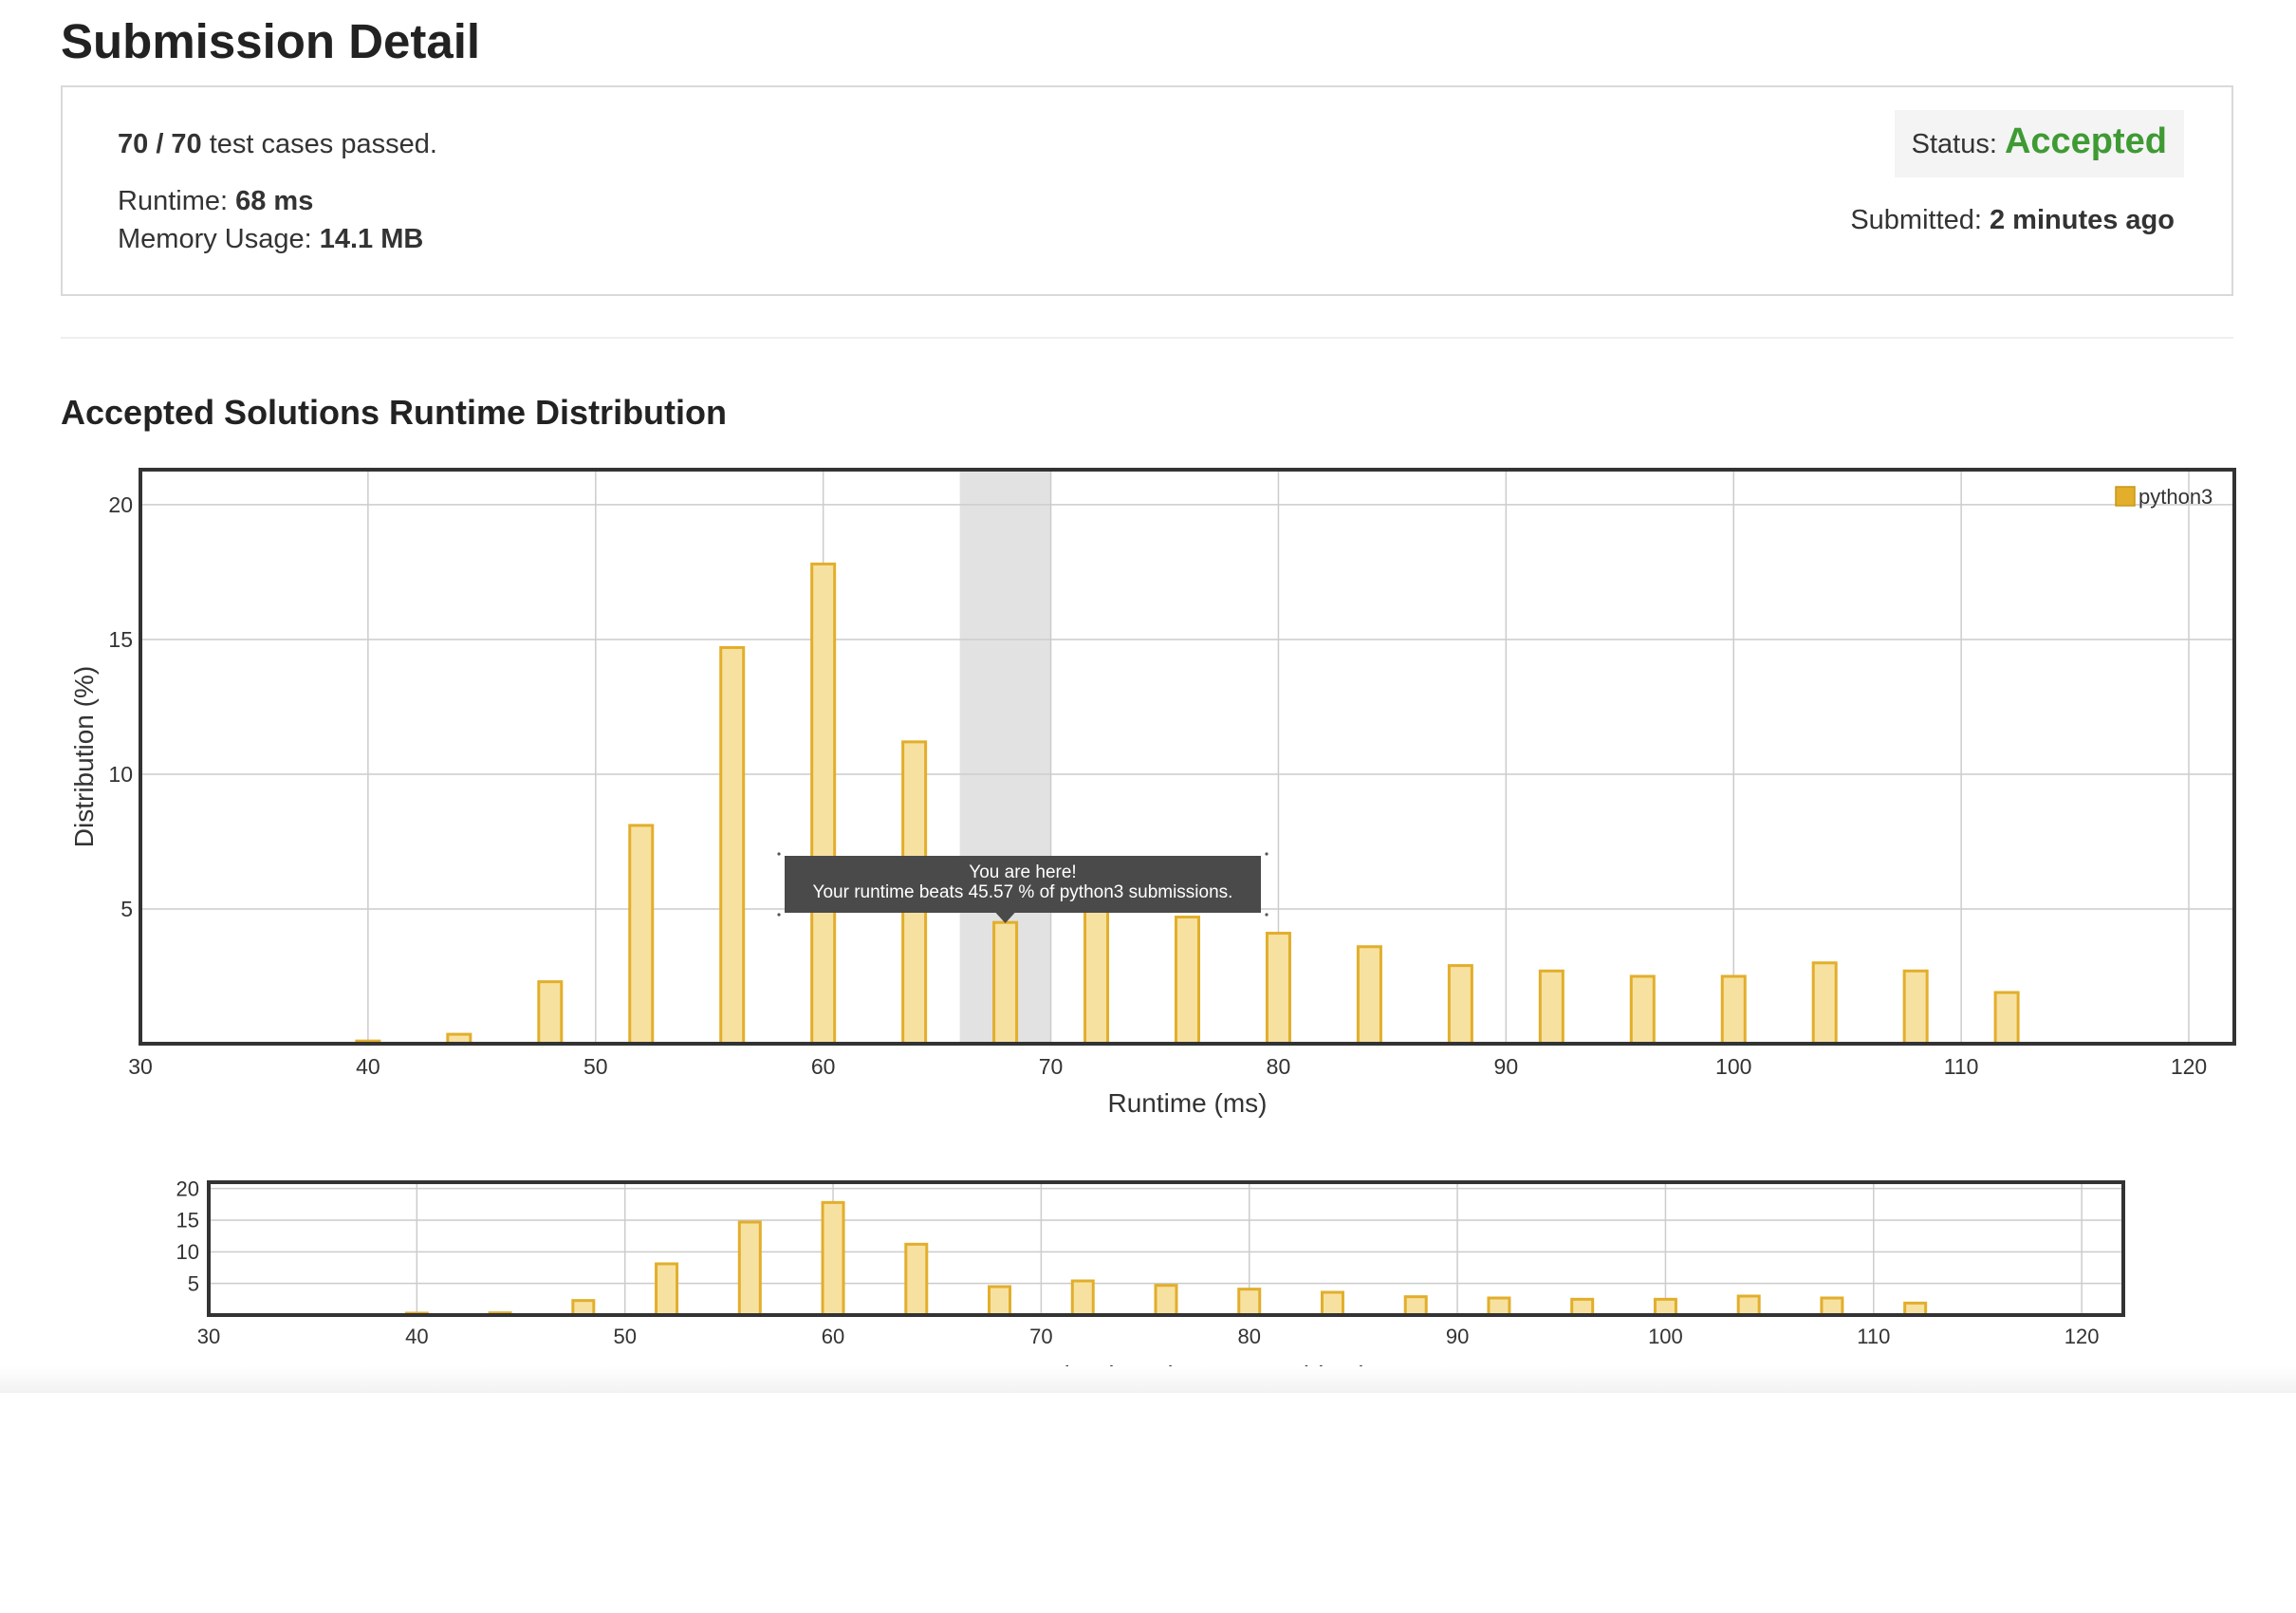  Describe the element at coordinates (1147, 338) in the screenshot. I see `section-divider` at that location.